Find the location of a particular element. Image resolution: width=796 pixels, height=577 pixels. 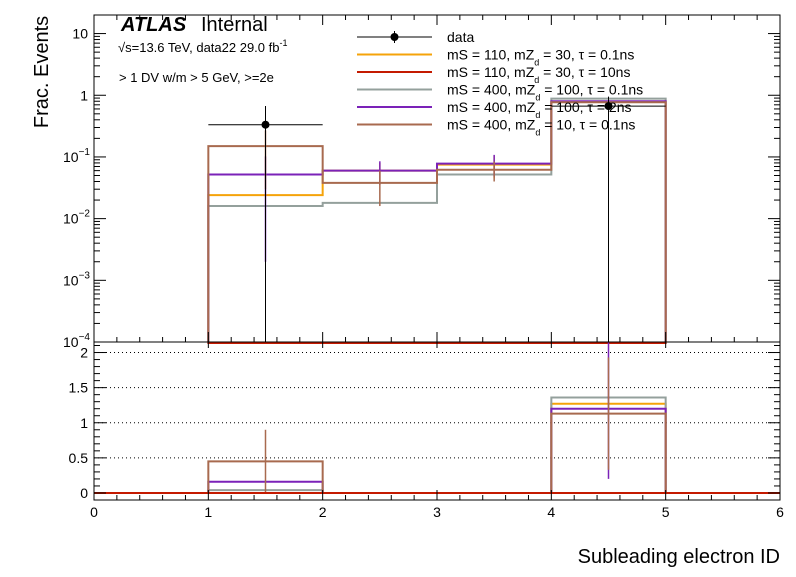

x-tick-label: 3 is located at coordinates (437, 512).